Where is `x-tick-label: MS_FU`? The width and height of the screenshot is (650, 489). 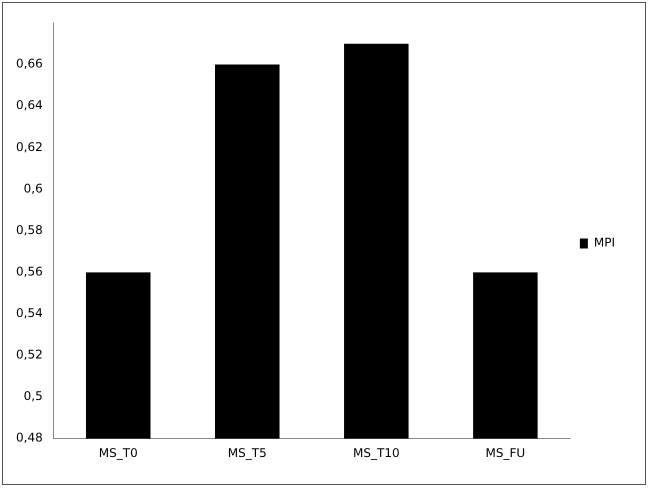
x-tick-label: MS_FU is located at coordinates (506, 453).